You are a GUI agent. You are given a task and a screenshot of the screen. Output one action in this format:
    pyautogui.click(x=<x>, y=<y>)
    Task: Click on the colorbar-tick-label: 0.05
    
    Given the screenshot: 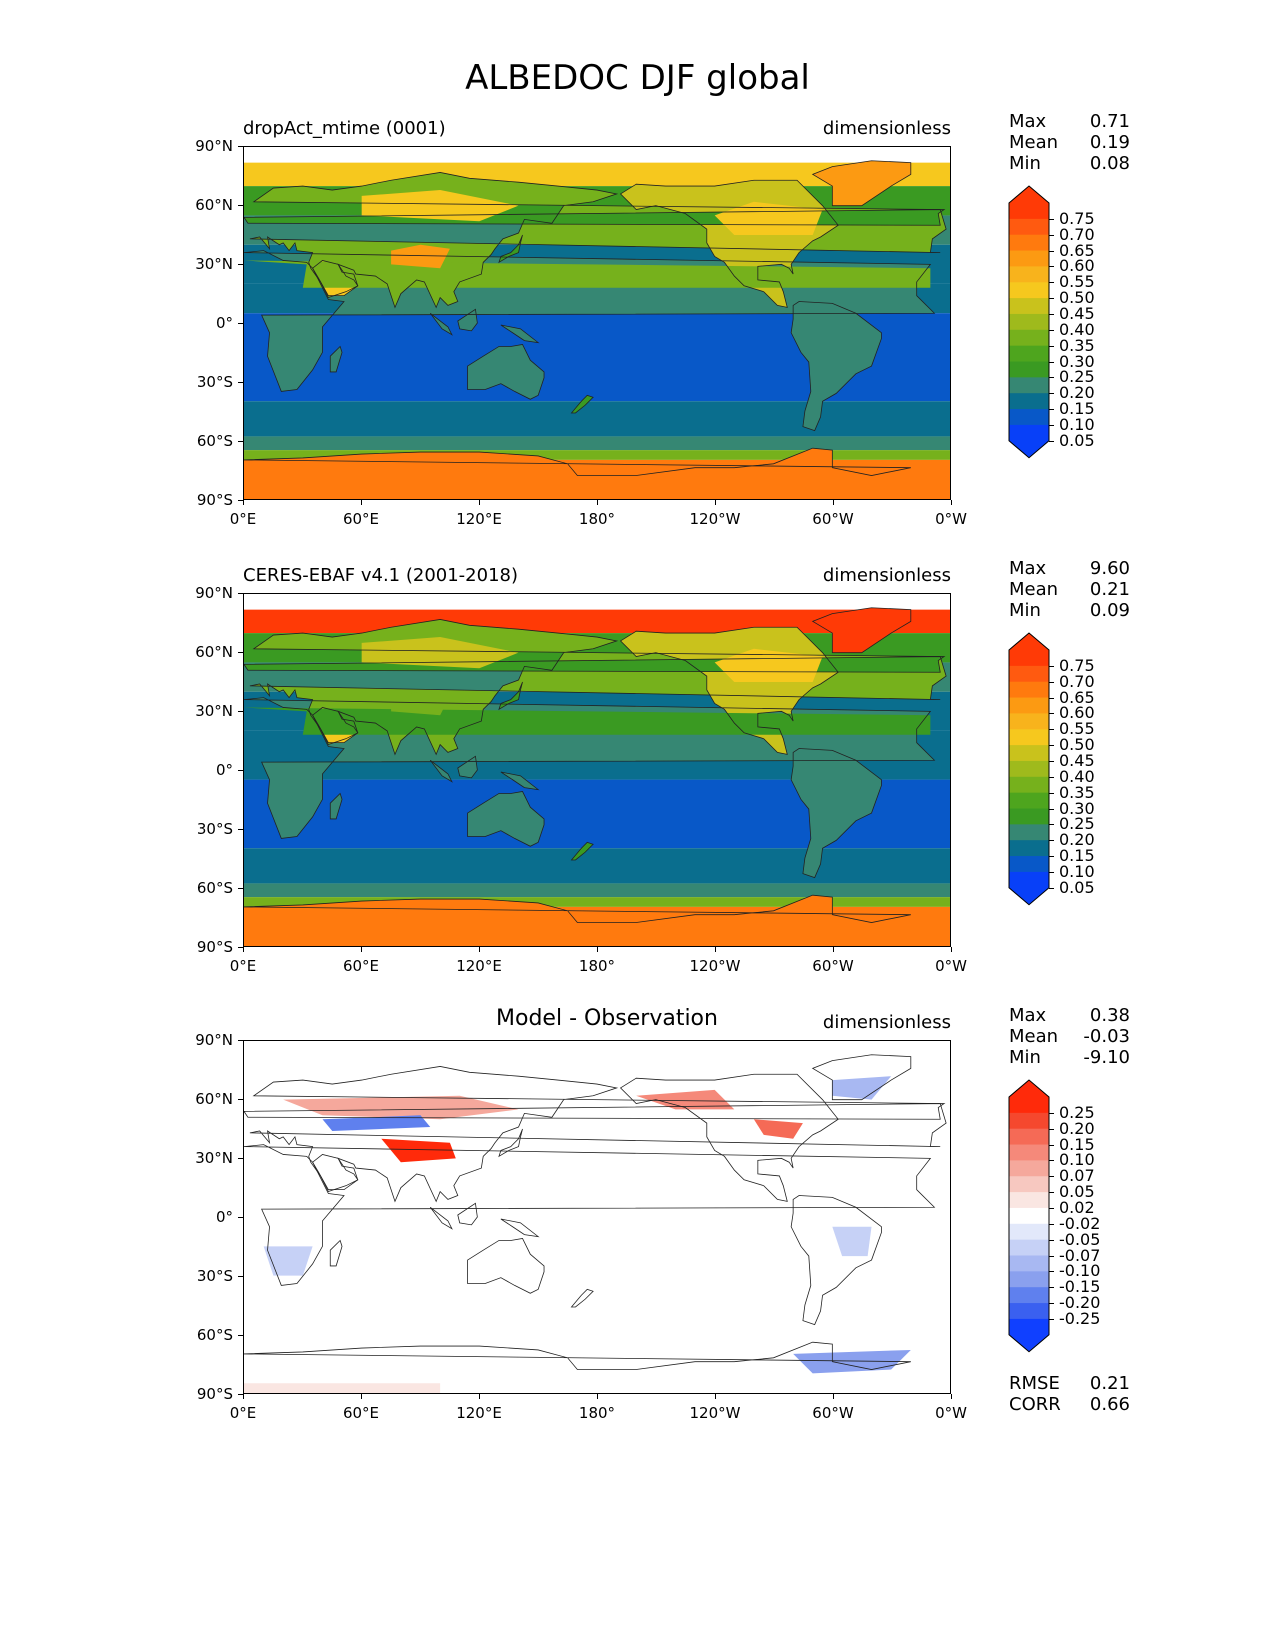 What is the action you would take?
    pyautogui.click(x=1077, y=440)
    